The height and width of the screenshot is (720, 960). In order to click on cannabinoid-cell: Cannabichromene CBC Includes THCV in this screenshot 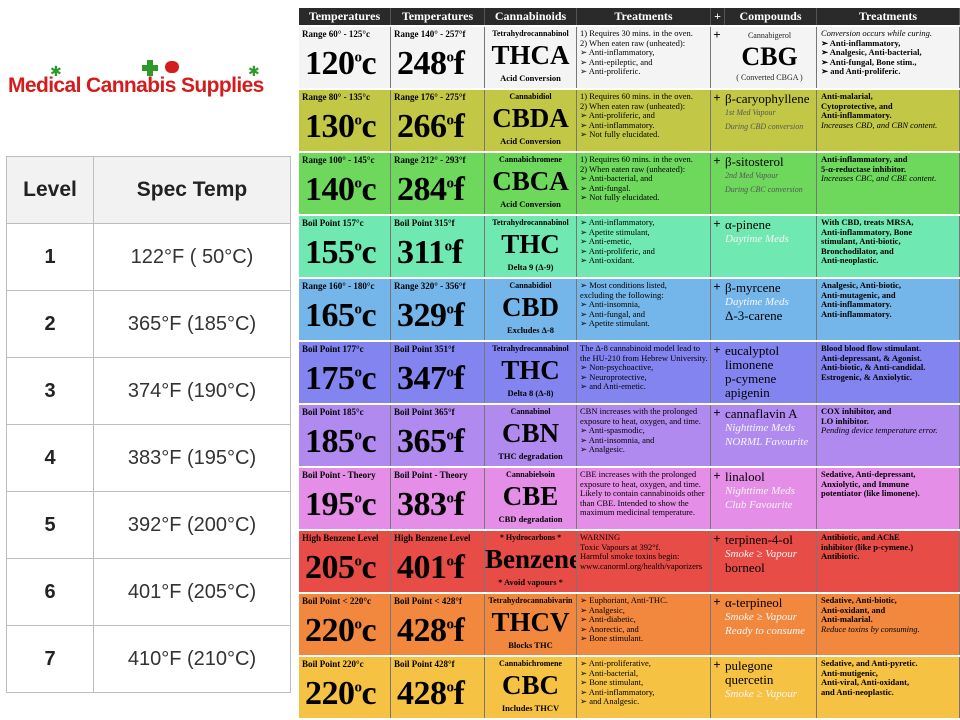, I will do `click(531, 687)`.